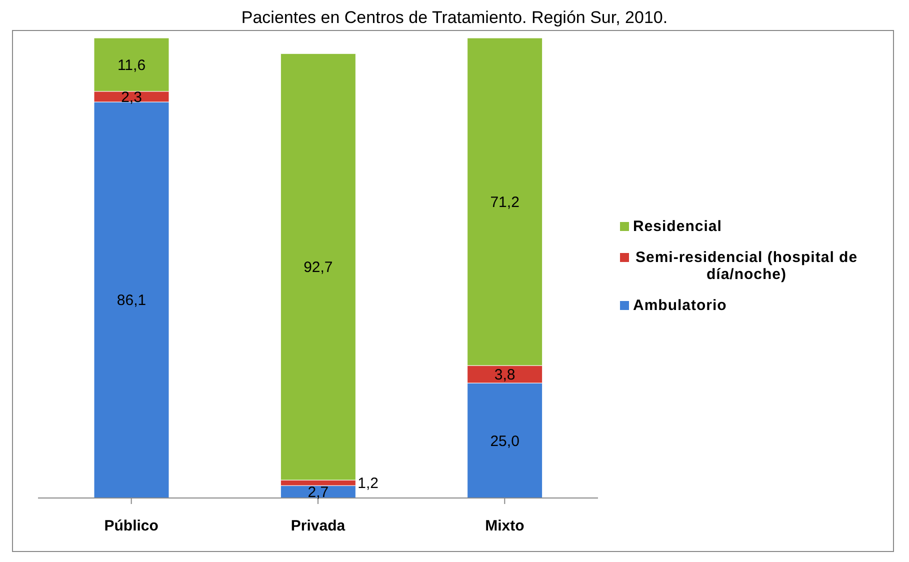  Describe the element at coordinates (368, 483) in the screenshot. I see `data-label: 1,2` at that location.